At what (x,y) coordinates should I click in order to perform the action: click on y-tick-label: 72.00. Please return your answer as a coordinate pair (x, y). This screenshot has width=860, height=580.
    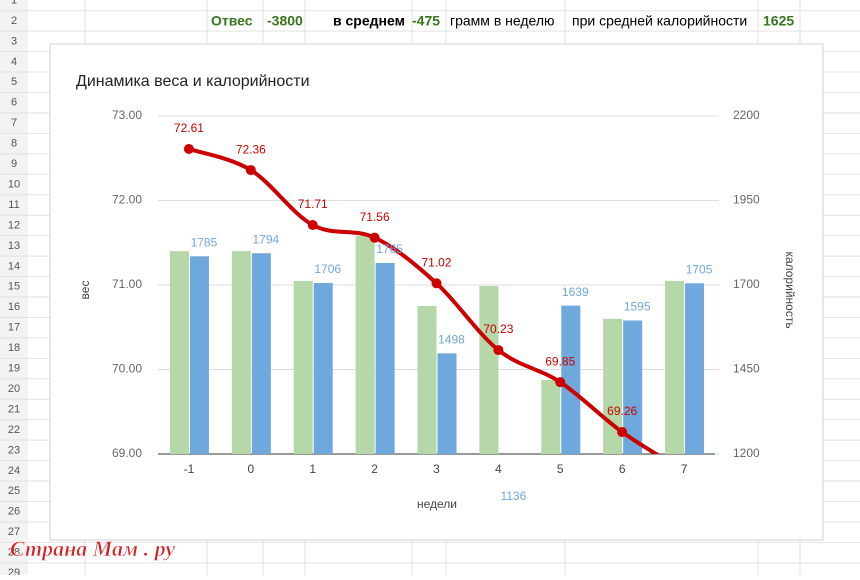
    Looking at the image, I should click on (127, 200).